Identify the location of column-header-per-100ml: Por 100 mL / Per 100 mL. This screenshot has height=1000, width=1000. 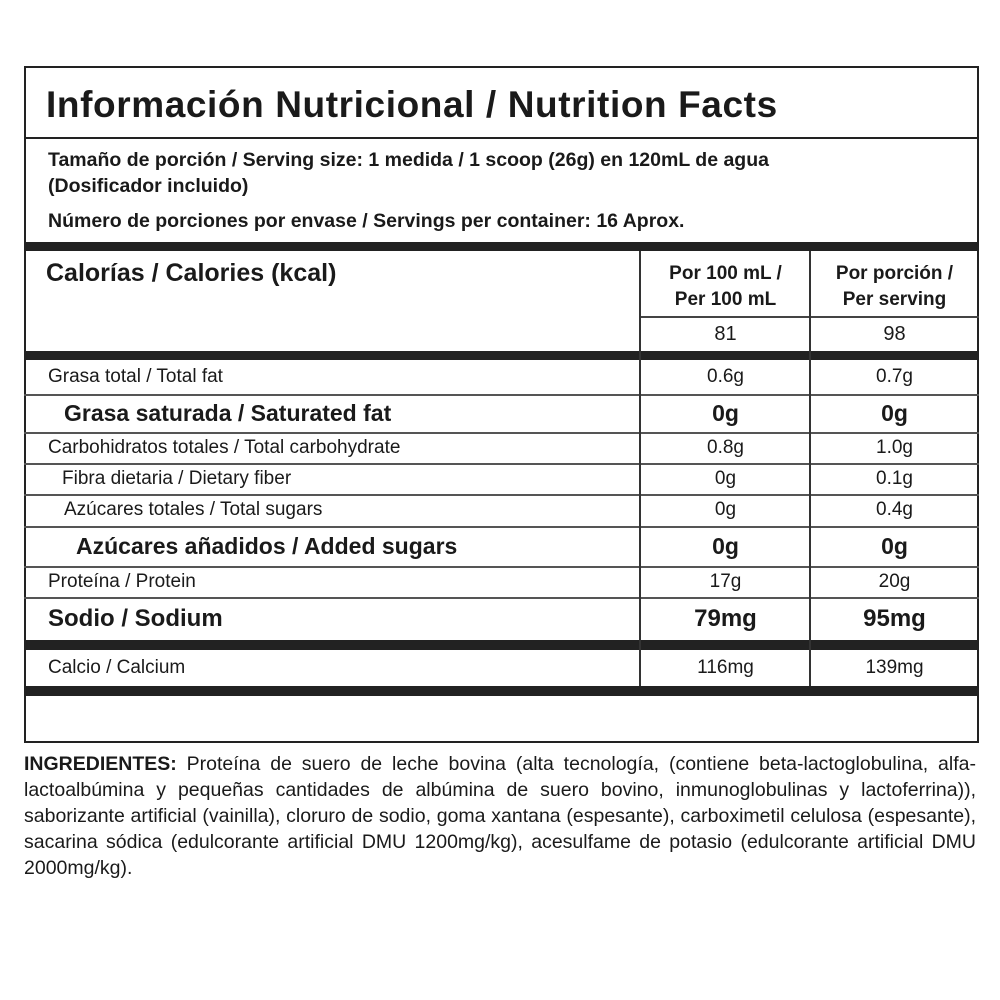
(725, 287).